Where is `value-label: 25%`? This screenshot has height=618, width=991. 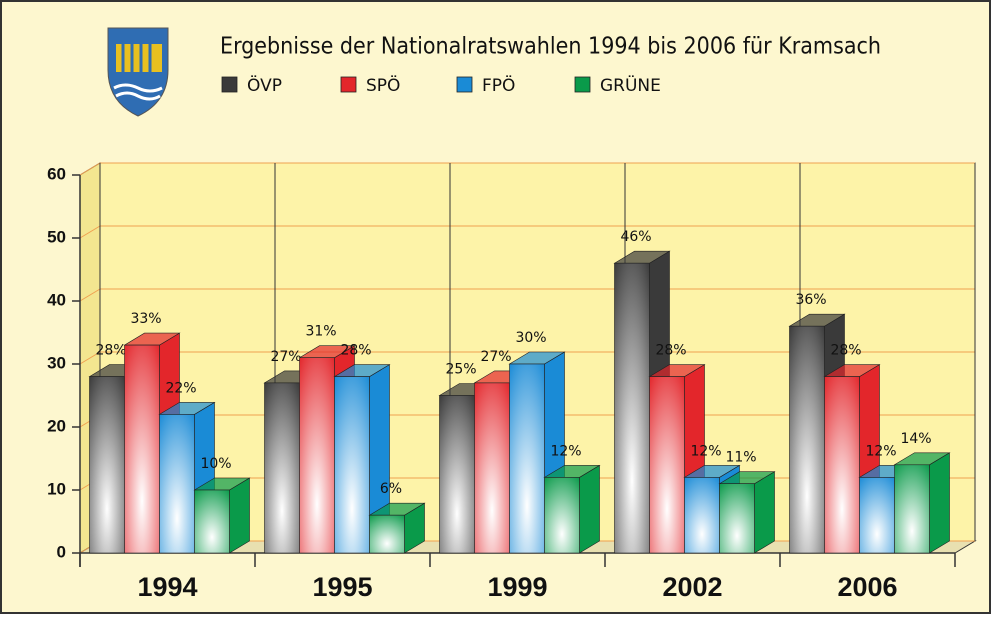
value-label: 25% is located at coordinates (460, 370).